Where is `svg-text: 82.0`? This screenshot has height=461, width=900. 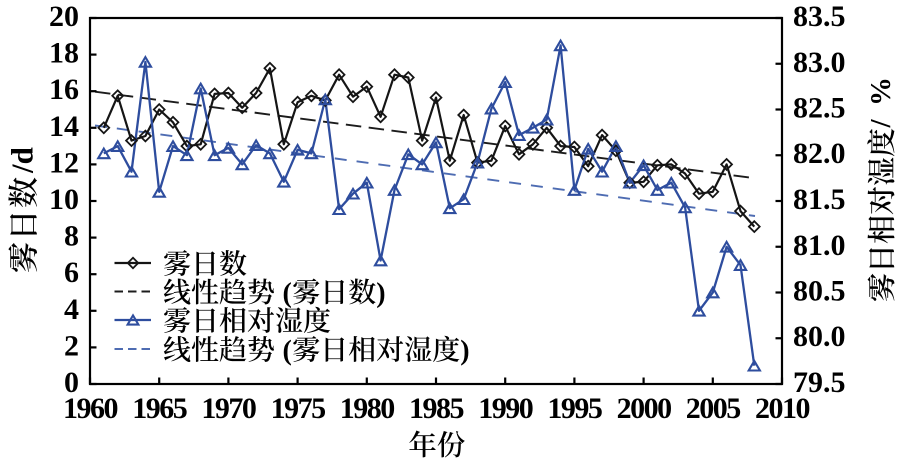
svg-text: 82.0 is located at coordinates (819, 153).